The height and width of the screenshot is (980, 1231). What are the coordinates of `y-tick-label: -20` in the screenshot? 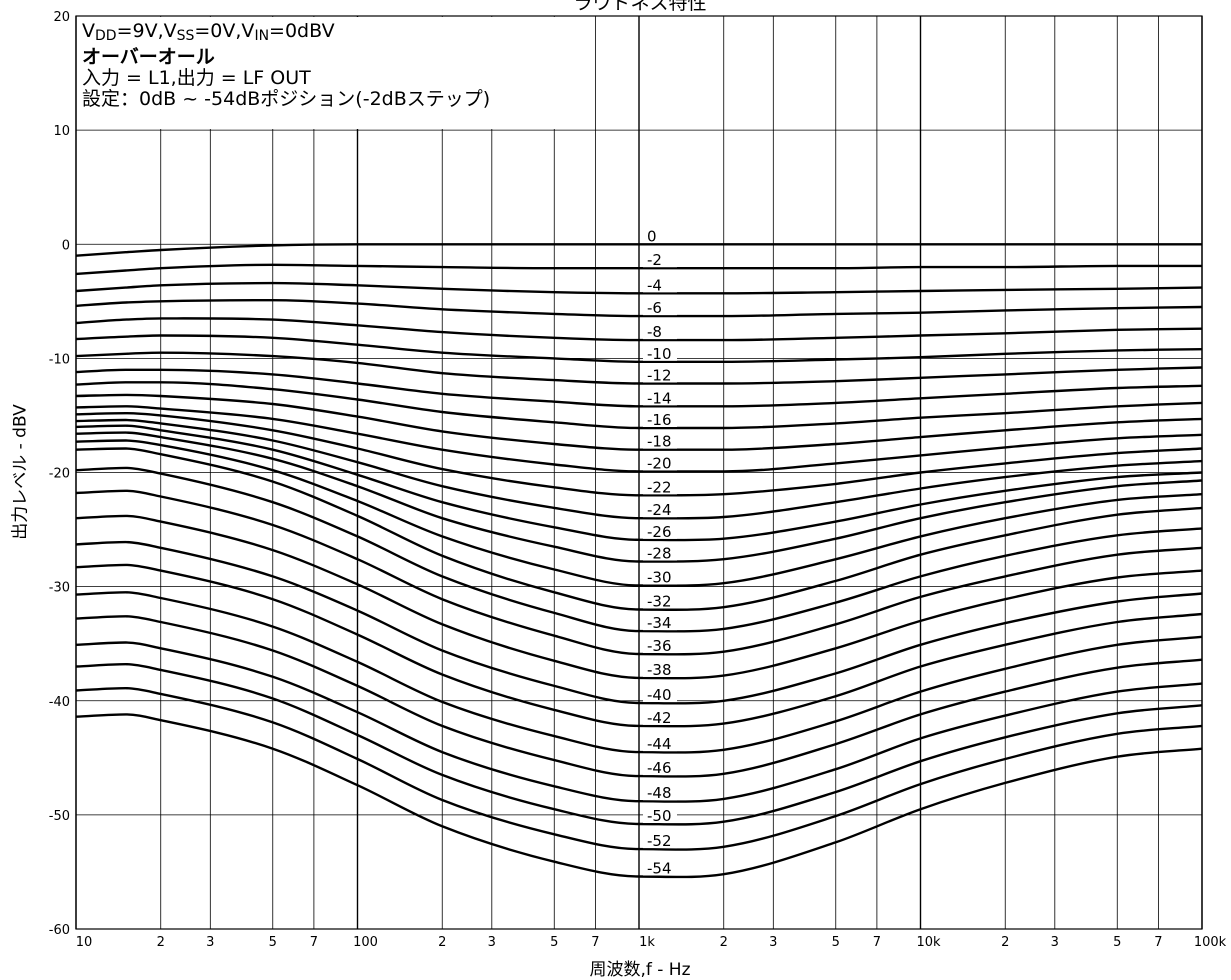 It's located at (59, 474).